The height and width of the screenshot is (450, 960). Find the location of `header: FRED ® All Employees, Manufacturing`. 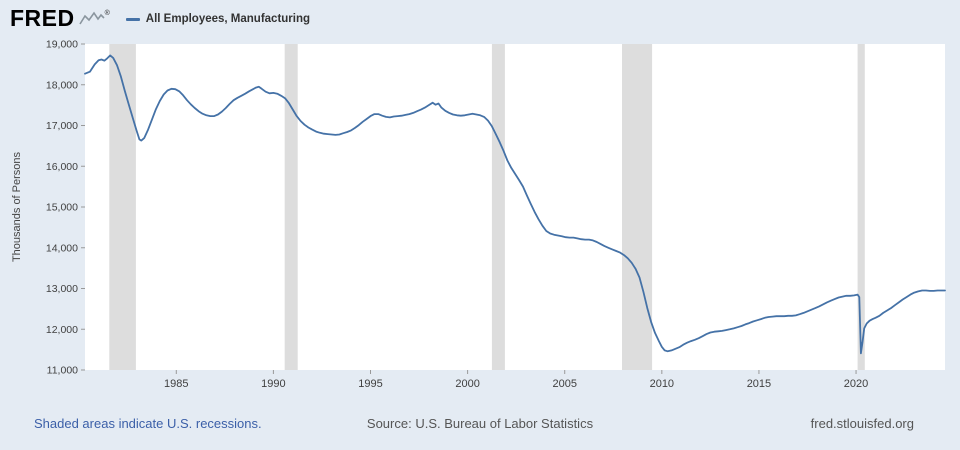

header: FRED ® All Employees, Manufacturing is located at coordinates (480, 18).